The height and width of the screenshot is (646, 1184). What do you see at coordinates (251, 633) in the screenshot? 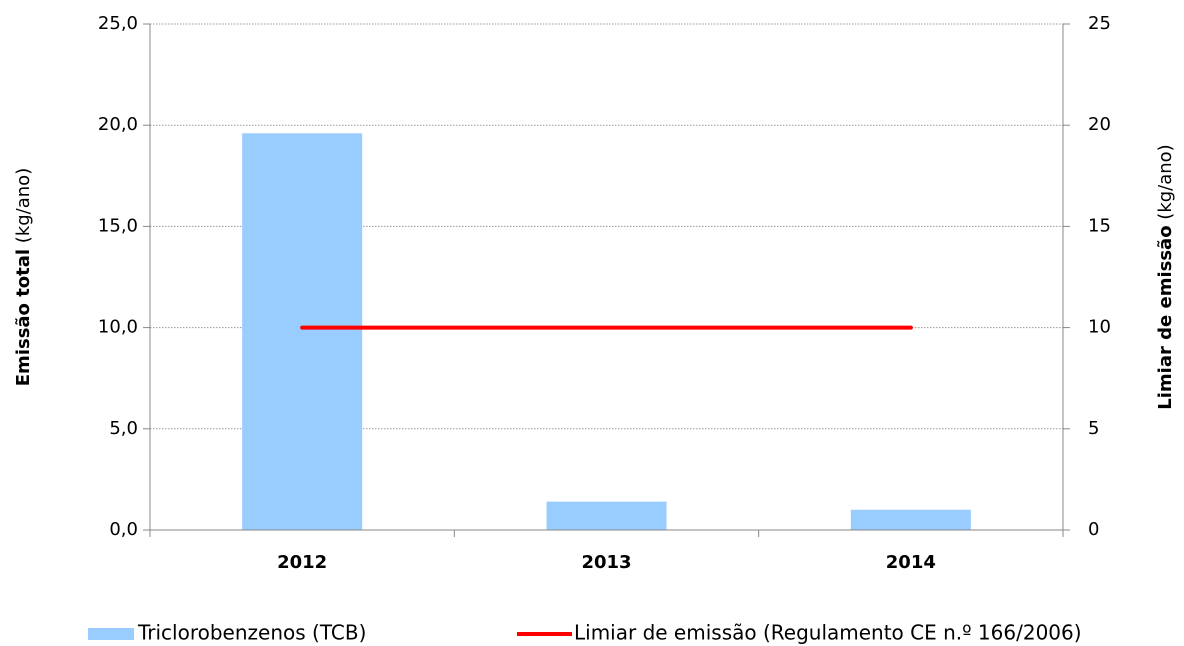
I see `legend-label: Triclorobenzenos (TCB)` at bounding box center [251, 633].